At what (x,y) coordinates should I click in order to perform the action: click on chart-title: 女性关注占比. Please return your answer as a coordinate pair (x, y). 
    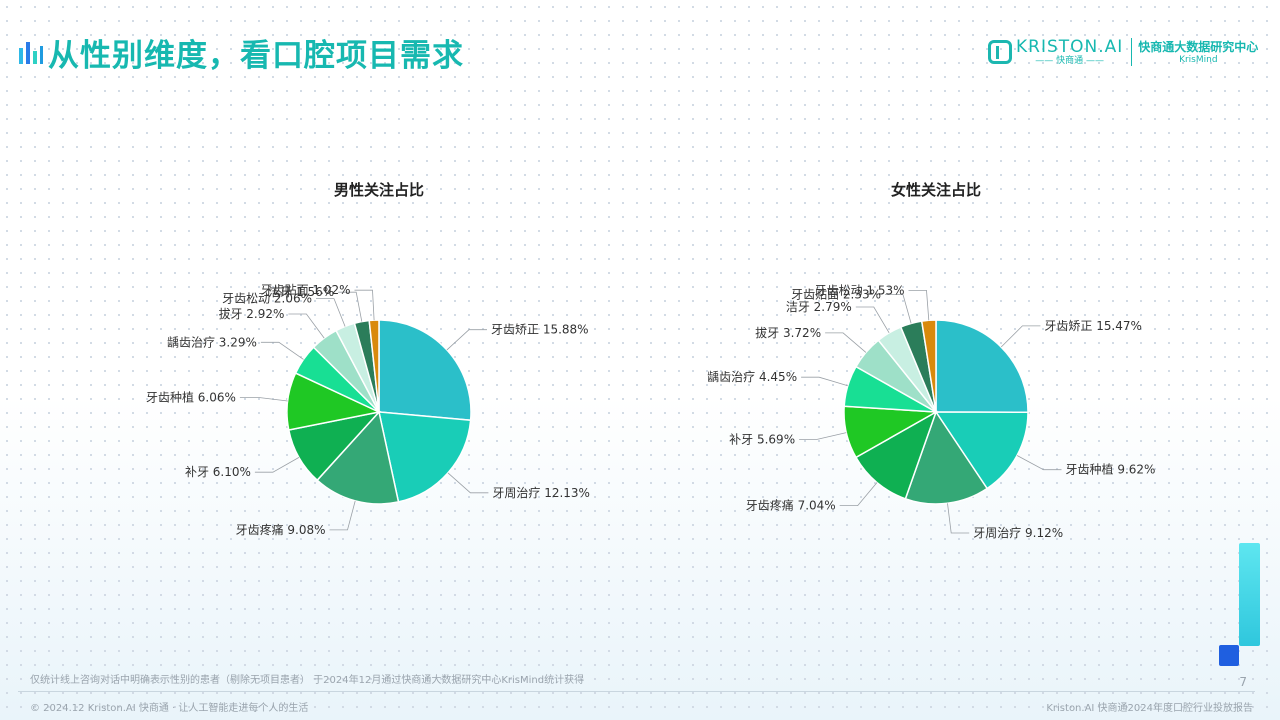
    Looking at the image, I should click on (936, 190).